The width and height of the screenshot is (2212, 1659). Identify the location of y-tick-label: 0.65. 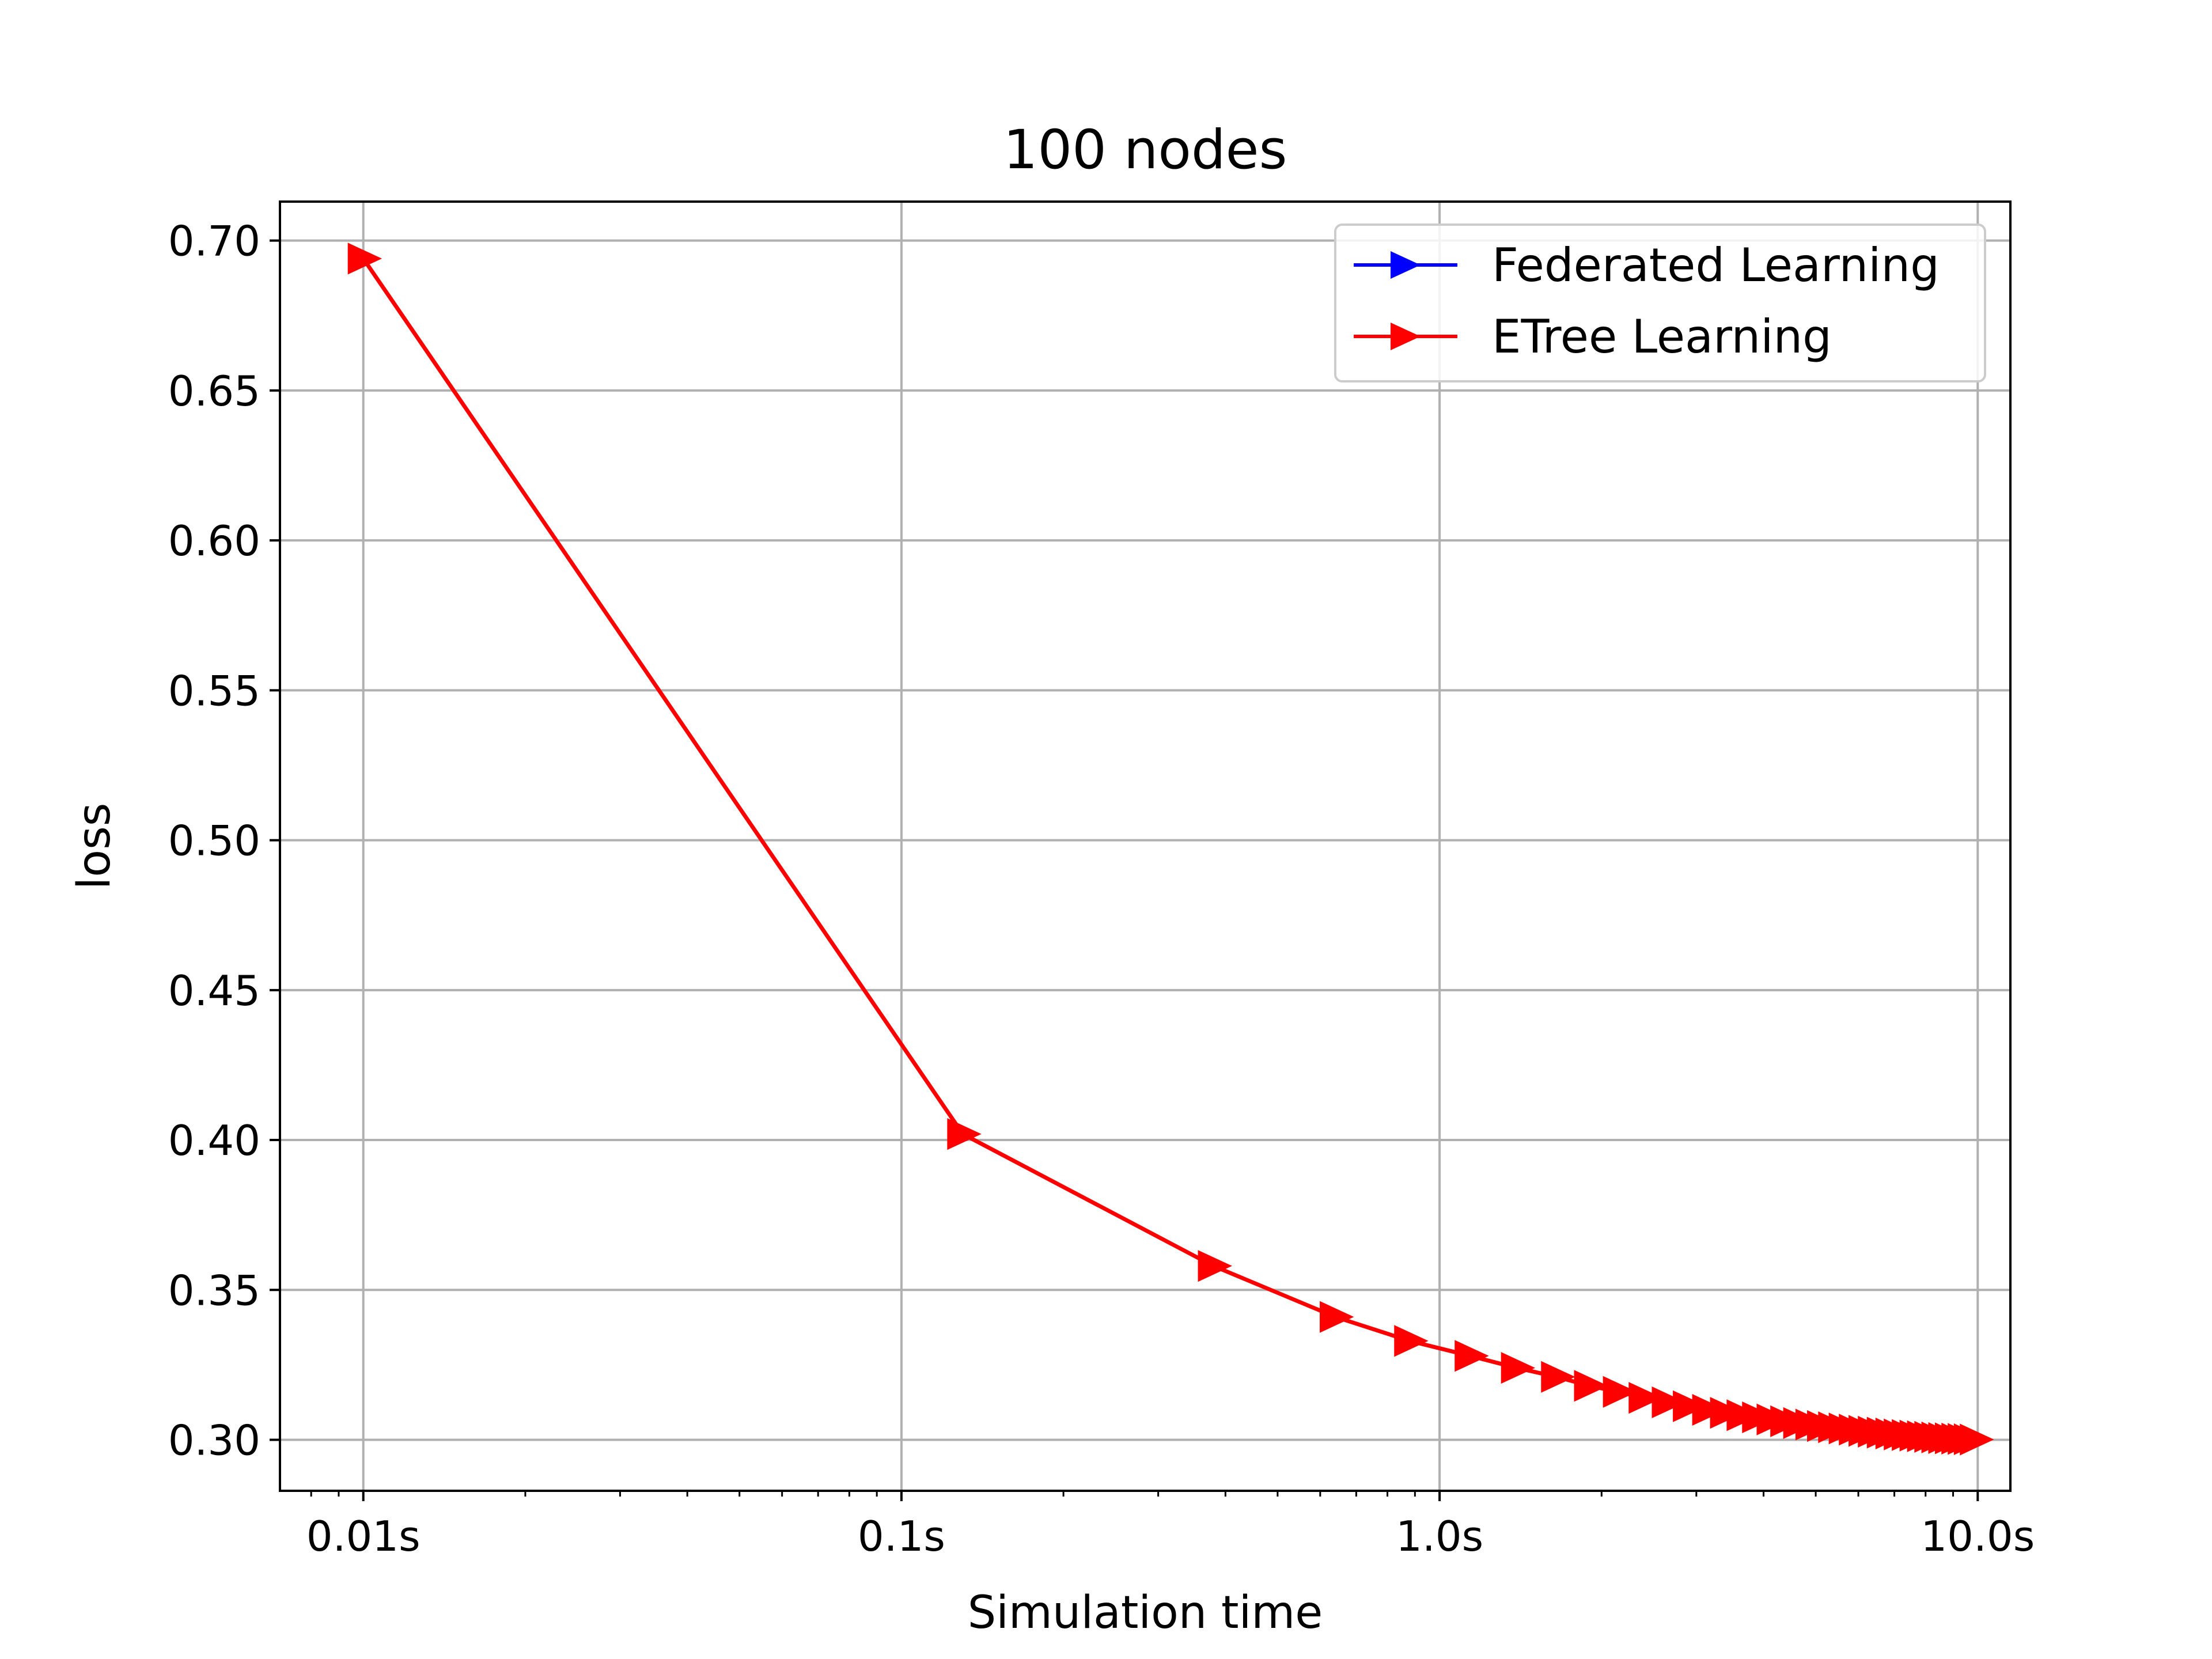
(214, 391).